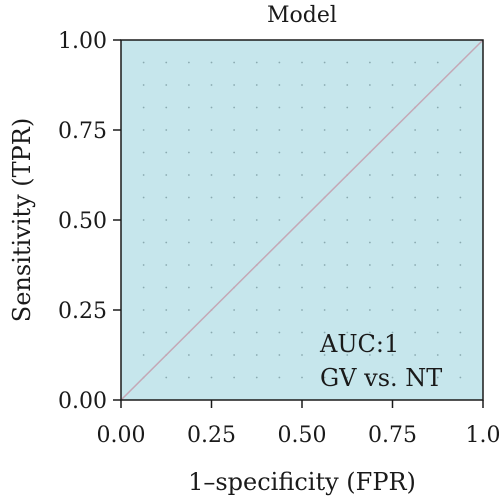  Describe the element at coordinates (302, 15) in the screenshot. I see `chart-title: Model` at that location.